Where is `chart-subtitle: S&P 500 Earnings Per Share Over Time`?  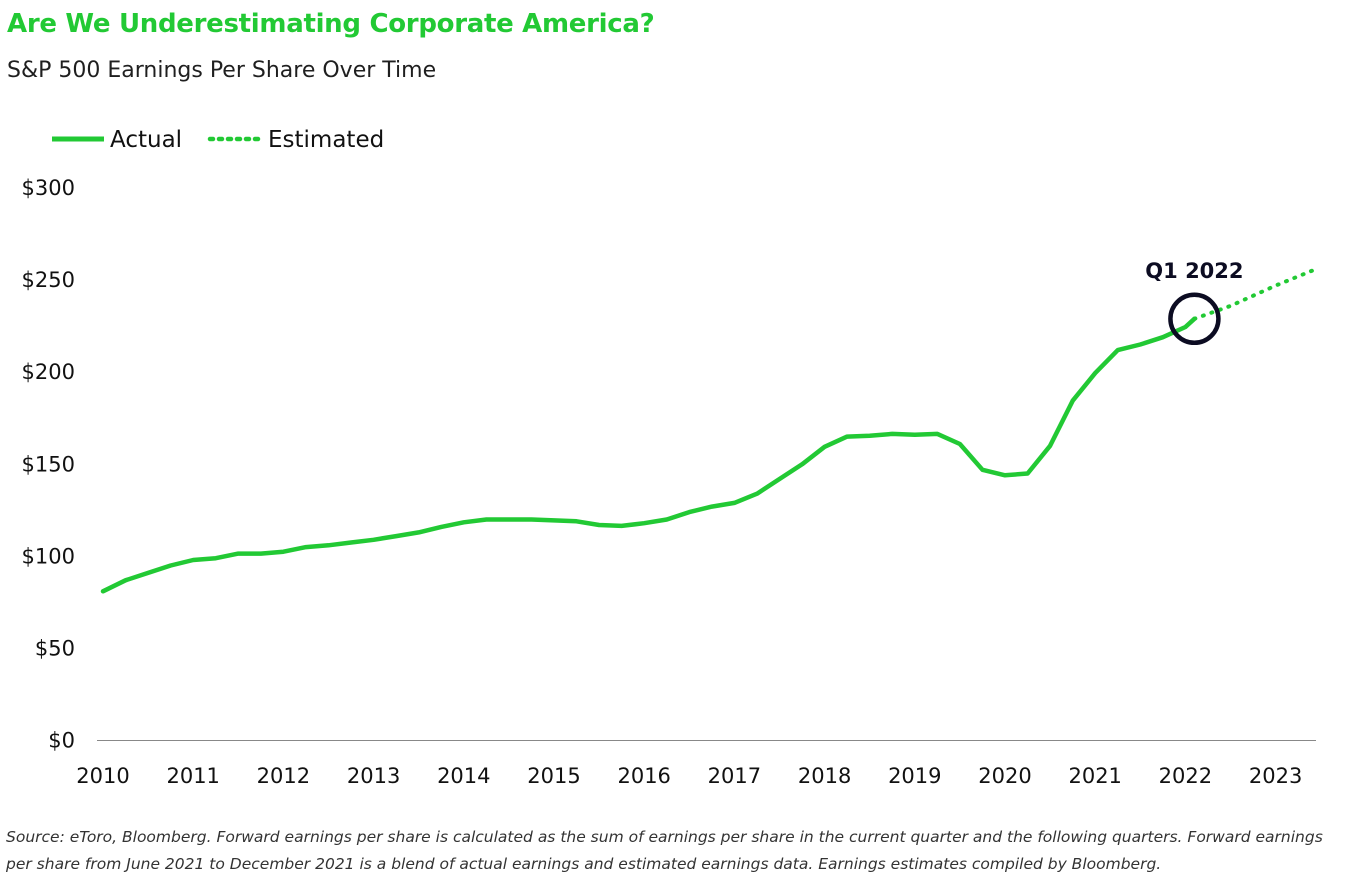
chart-subtitle: S&P 500 Earnings Per Share Over Time is located at coordinates (222, 70).